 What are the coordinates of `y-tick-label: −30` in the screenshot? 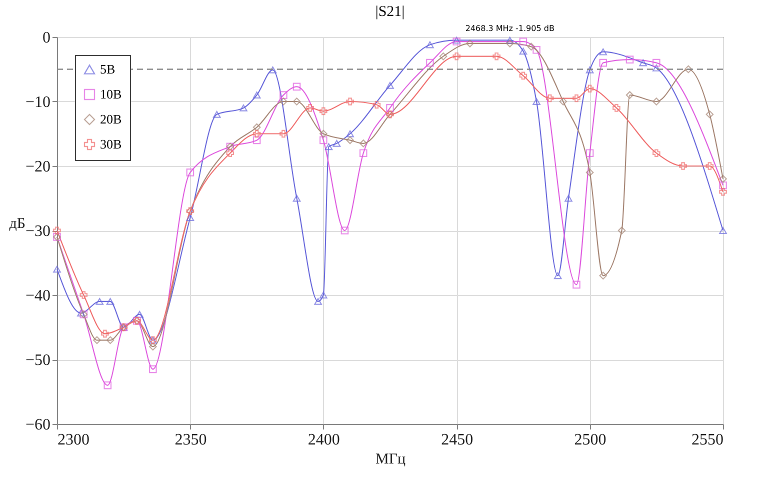 It's located at (37, 231).